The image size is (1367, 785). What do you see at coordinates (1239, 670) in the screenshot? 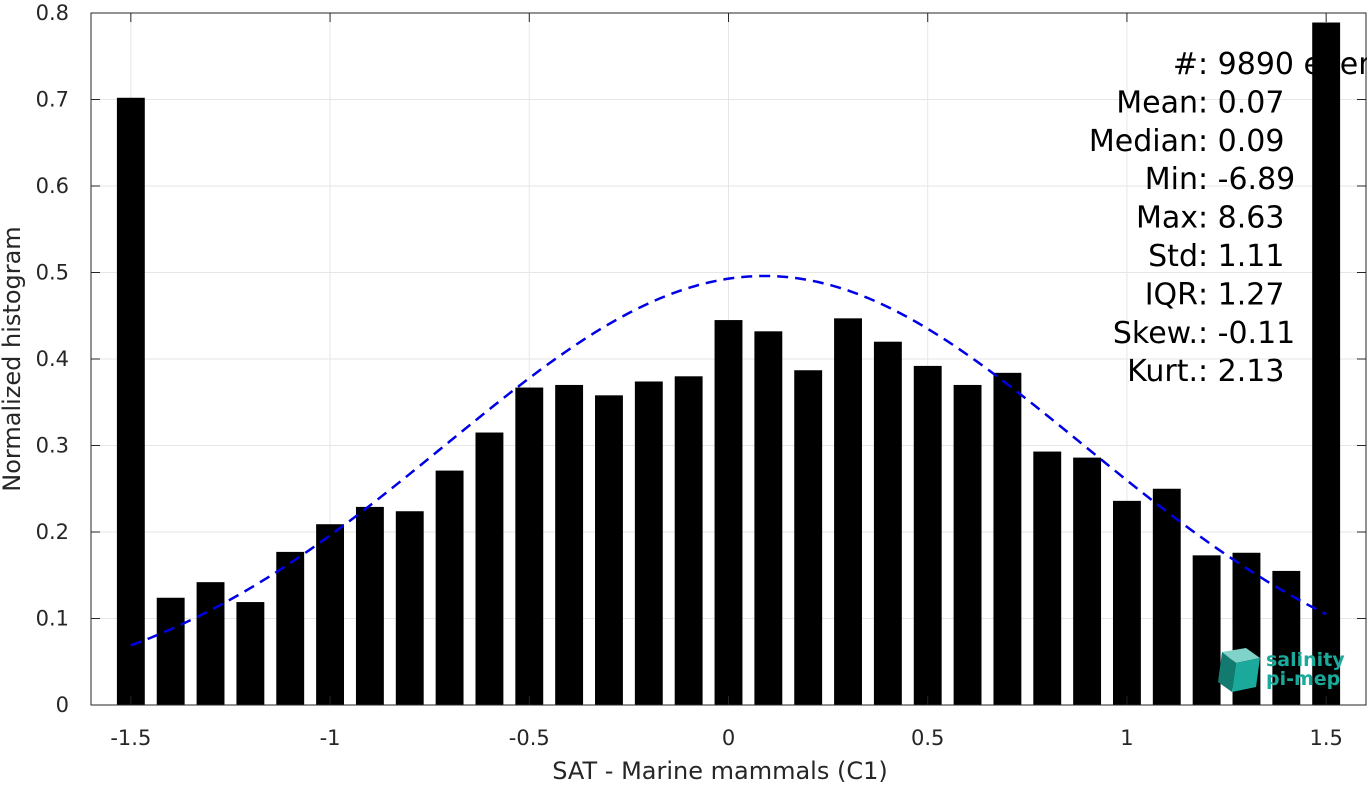
I see `logo-cube-icon` at bounding box center [1239, 670].